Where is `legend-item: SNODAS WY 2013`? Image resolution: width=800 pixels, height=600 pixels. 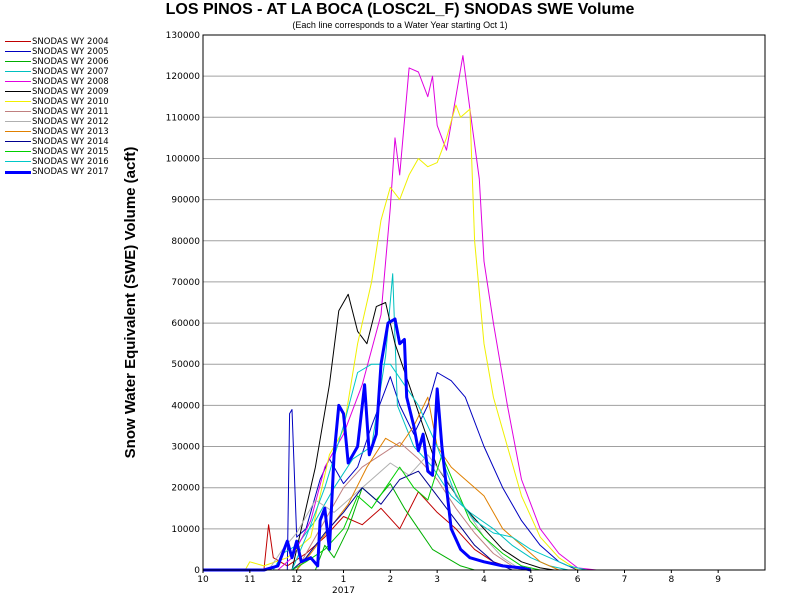
legend-item: SNODAS WY 2013 is located at coordinates (80, 132).